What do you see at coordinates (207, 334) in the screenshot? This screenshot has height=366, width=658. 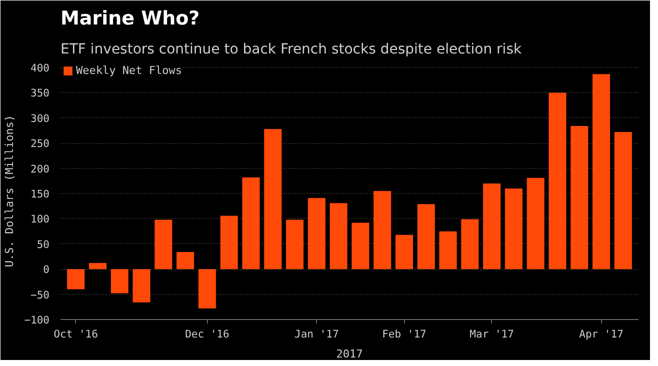 I see `x-tick-label: Dec '16` at bounding box center [207, 334].